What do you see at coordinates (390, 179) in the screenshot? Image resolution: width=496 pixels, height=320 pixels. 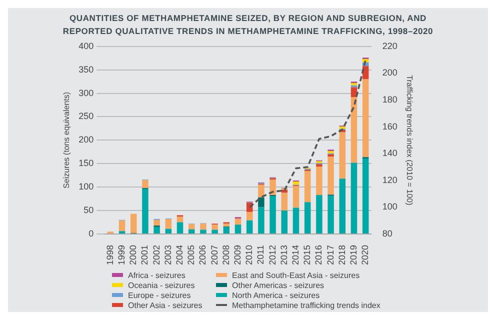 I see `y2-tick-label: 120` at bounding box center [390, 179].